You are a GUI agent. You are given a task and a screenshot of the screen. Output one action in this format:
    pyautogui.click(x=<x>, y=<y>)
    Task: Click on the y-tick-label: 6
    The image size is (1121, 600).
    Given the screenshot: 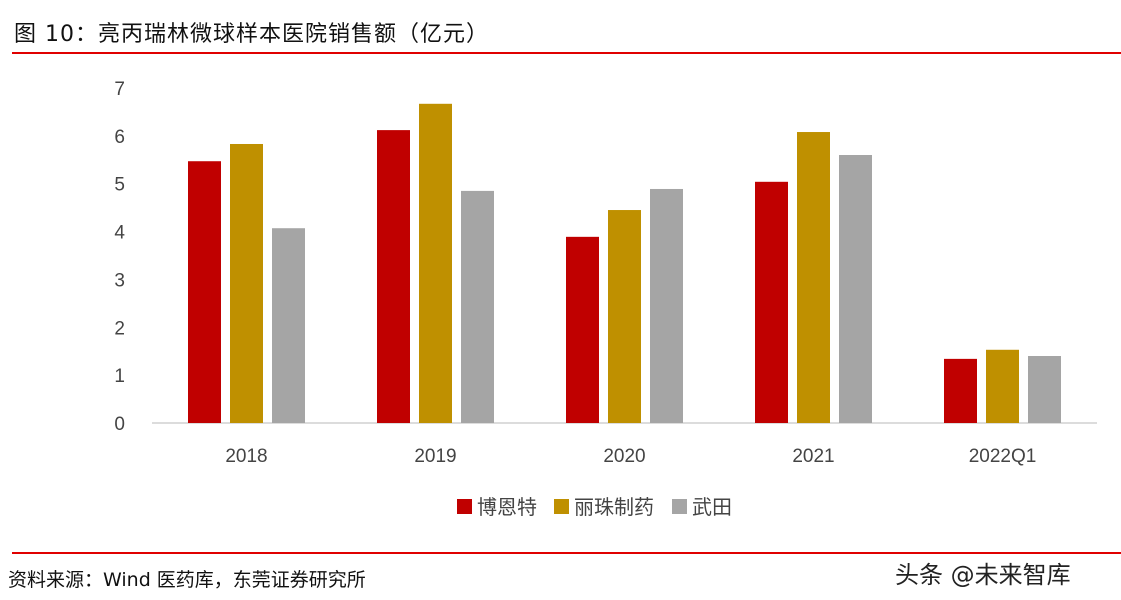 What is the action you would take?
    pyautogui.click(x=119, y=137)
    